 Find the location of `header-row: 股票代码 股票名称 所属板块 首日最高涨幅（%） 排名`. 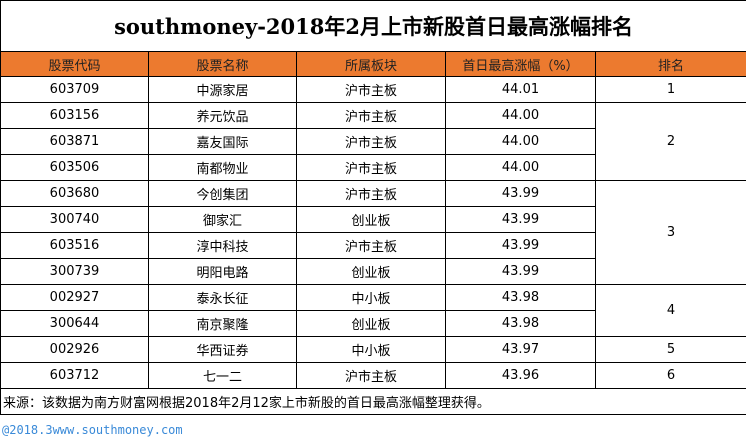

header-row: 股票代码 股票名称 所属板块 首日最高涨幅（%） 排名 is located at coordinates (373, 64).